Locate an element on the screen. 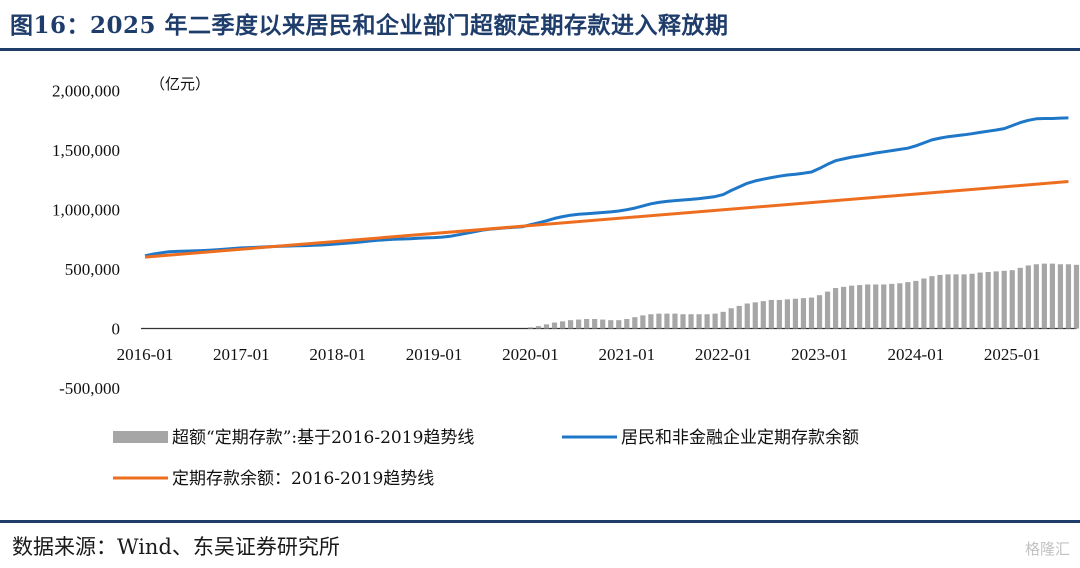 Image resolution: width=1080 pixels, height=568 pixels. x-tick-label: 2025-01 is located at coordinates (1012, 354).